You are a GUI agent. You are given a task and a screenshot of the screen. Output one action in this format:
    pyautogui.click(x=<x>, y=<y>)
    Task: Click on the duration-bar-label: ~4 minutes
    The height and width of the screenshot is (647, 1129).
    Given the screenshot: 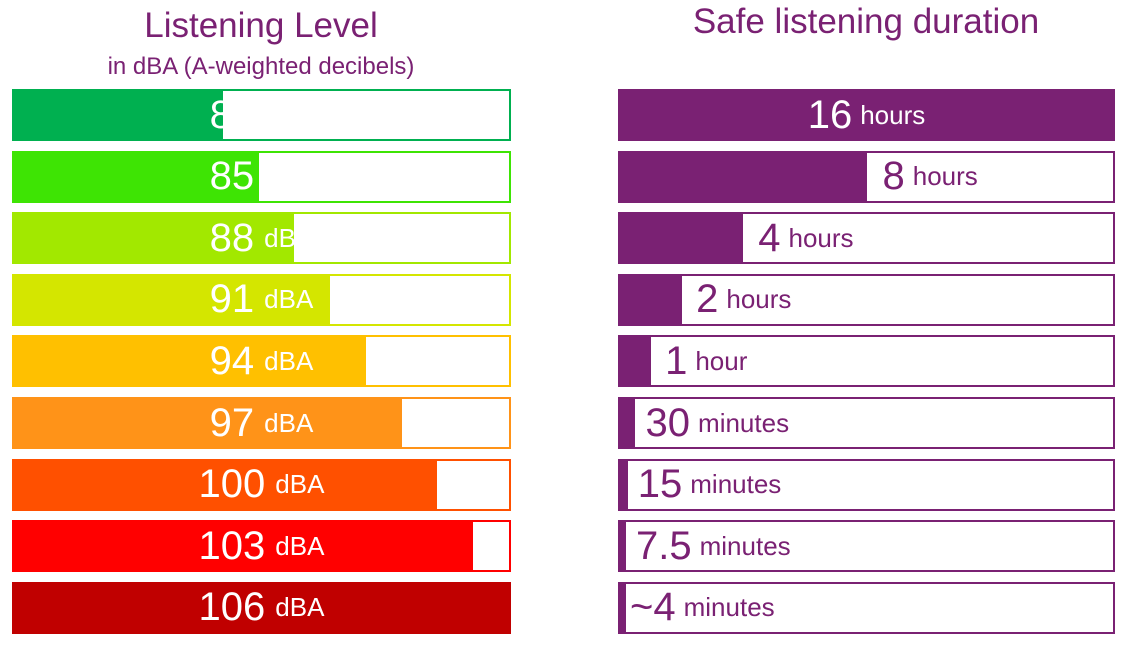 What is the action you would take?
    pyautogui.click(x=871, y=608)
    